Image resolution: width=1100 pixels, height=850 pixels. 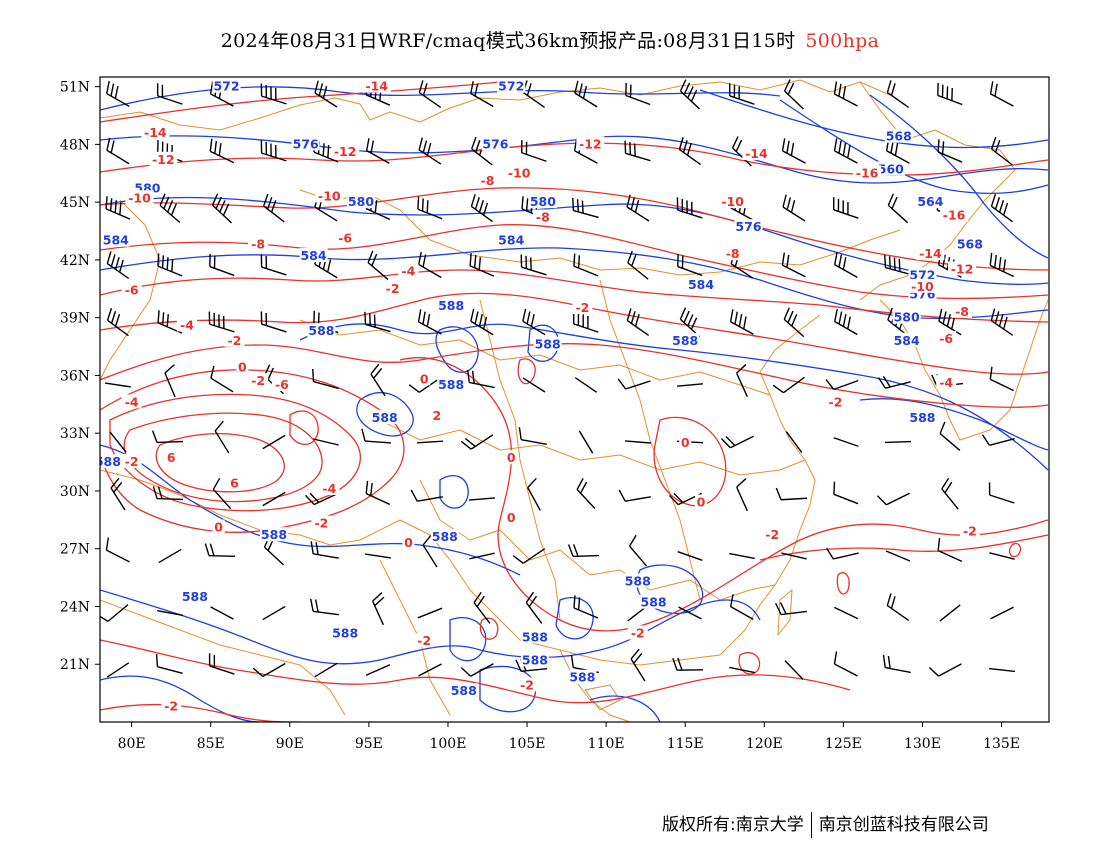 What do you see at coordinates (904, 547) in the screenshot?
I see `temp-contour-minus2-east` at bounding box center [904, 547].